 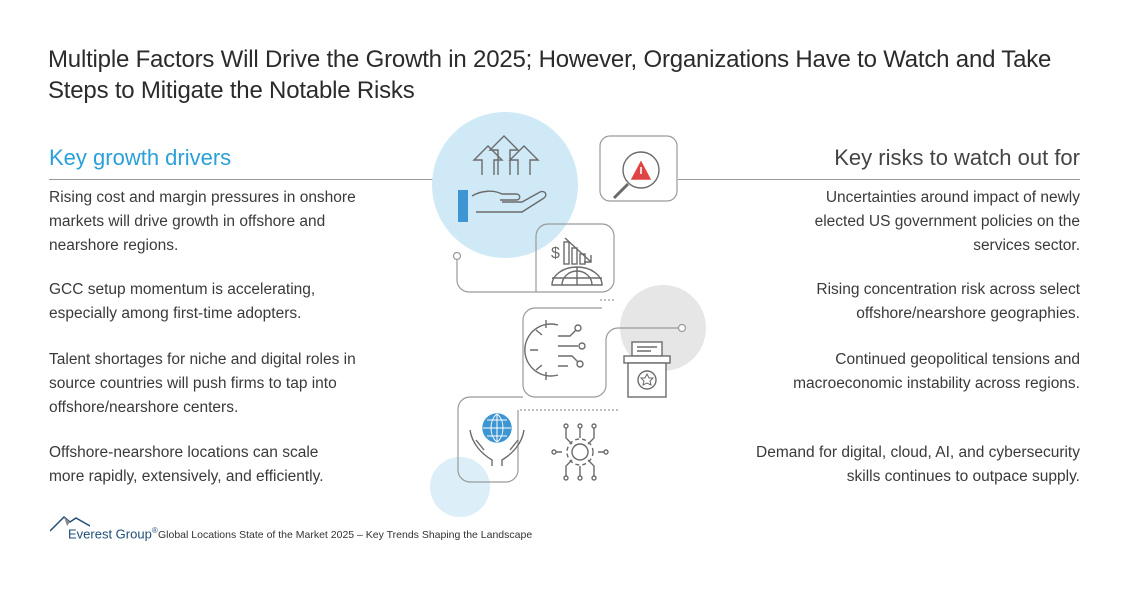 I want to click on risk-magnifier-icon, so click(x=636, y=175).